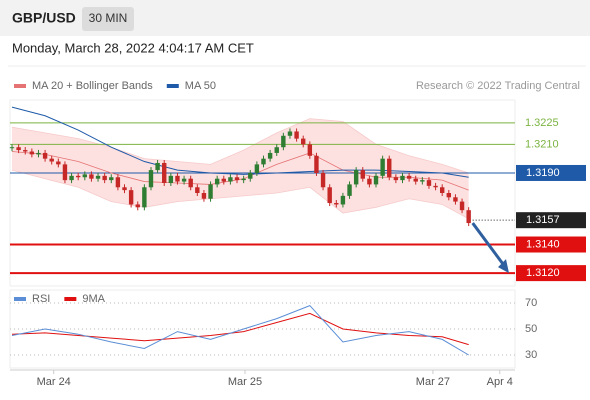 The image size is (590, 400). What do you see at coordinates (542, 123) in the screenshot?
I see `level-label: 1.3225` at bounding box center [542, 123].